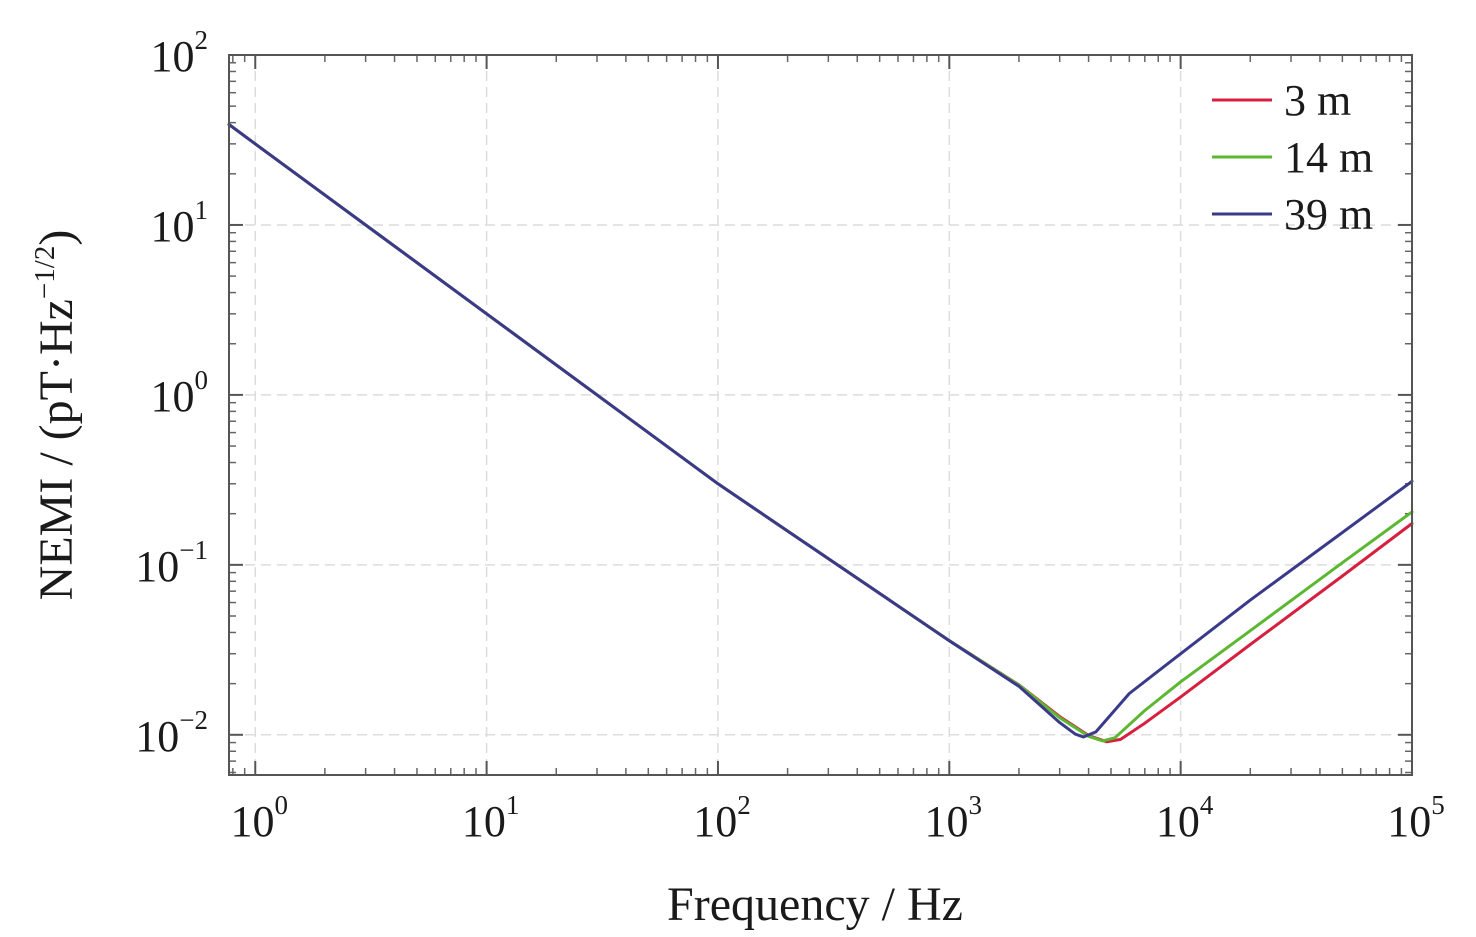  Describe the element at coordinates (193, 550) in the screenshot. I see `y-tick-label-exponent: −1` at that location.